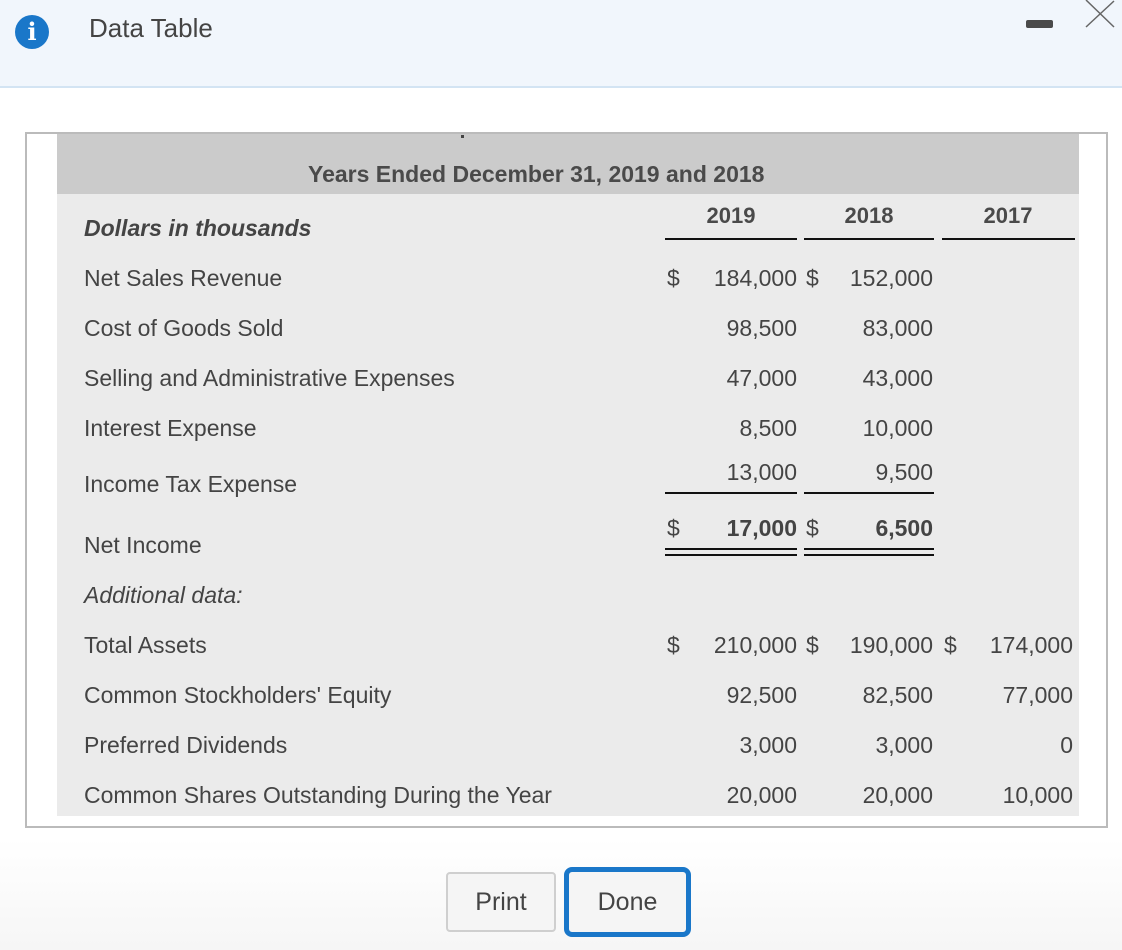  I want to click on row-label: Net Income, so click(143, 545).